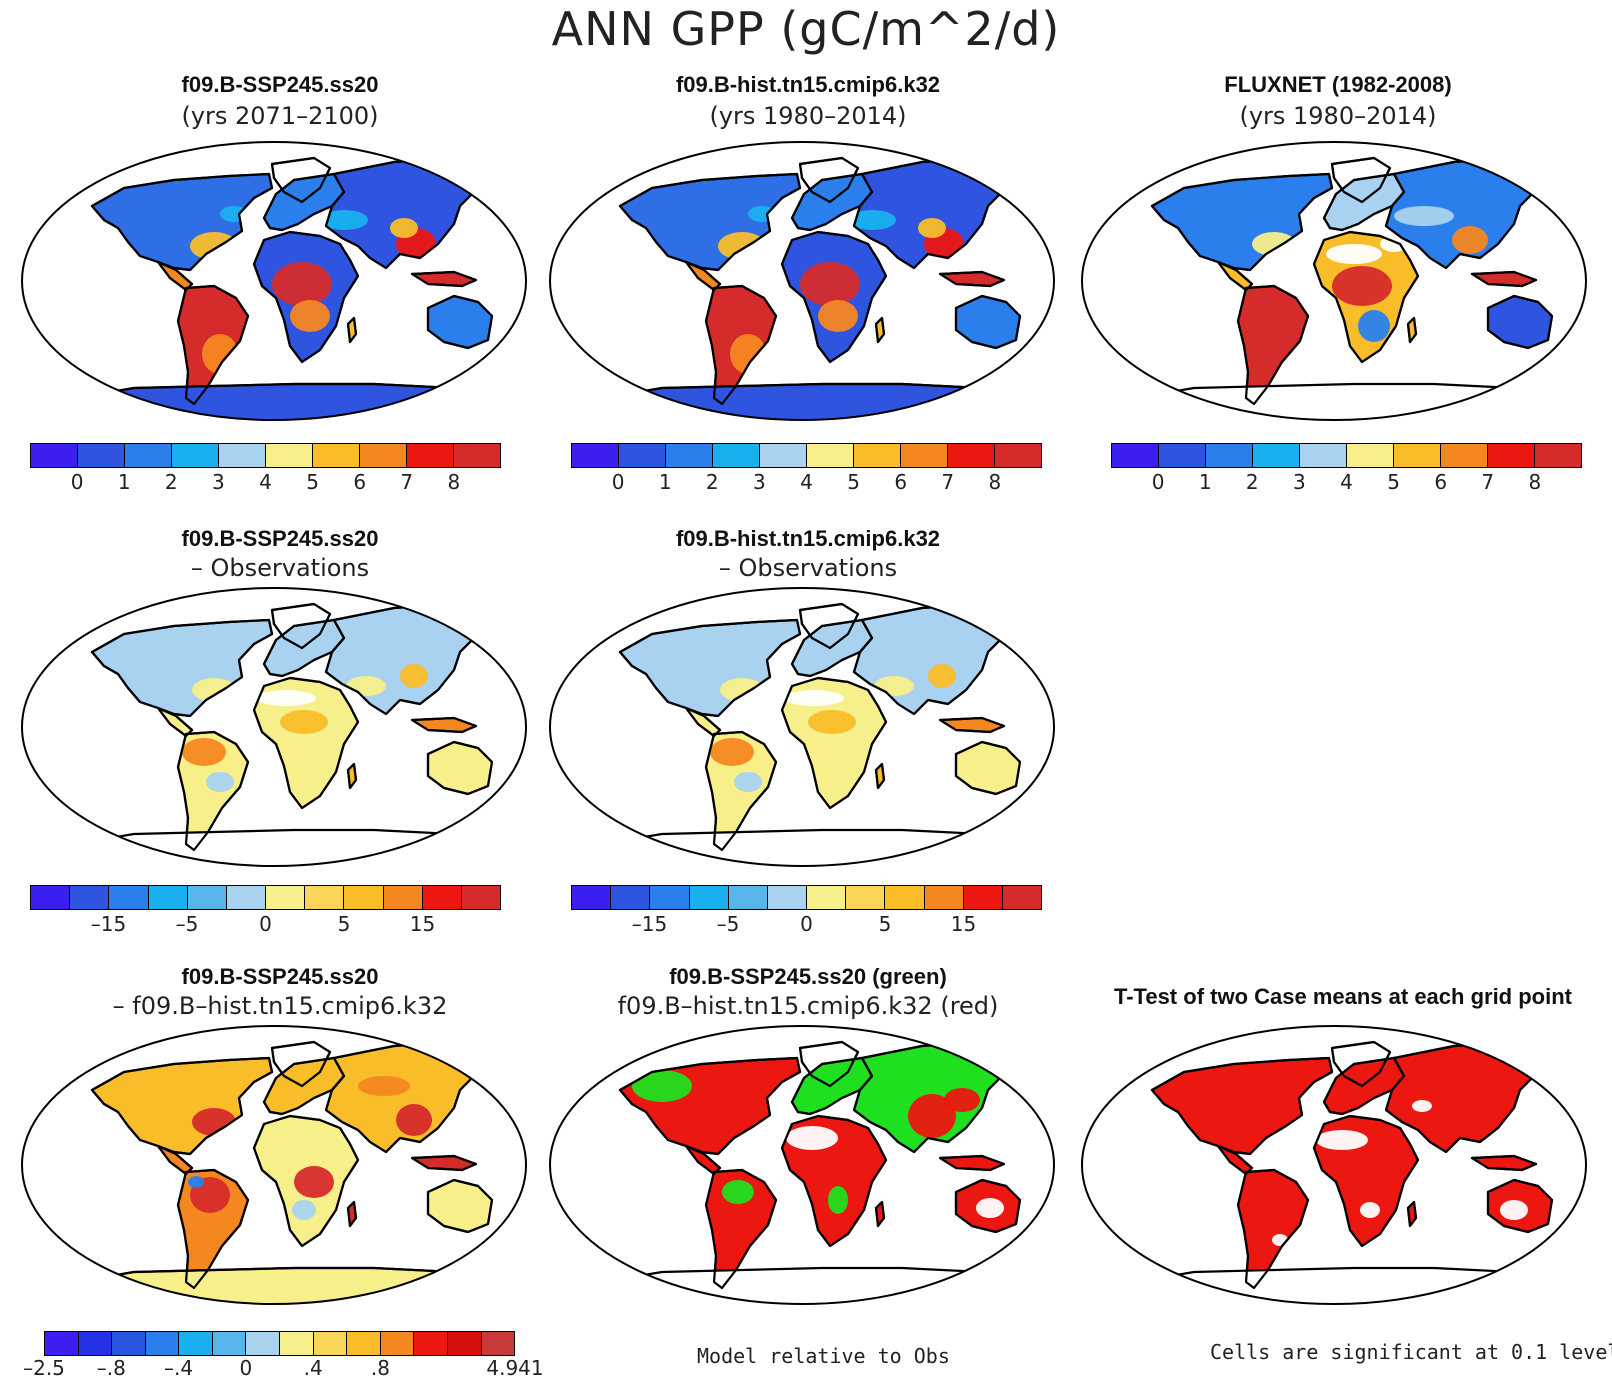 This screenshot has height=1380, width=1612. What do you see at coordinates (246, 1368) in the screenshot?
I see `colorbar-tick-label: 0` at bounding box center [246, 1368].